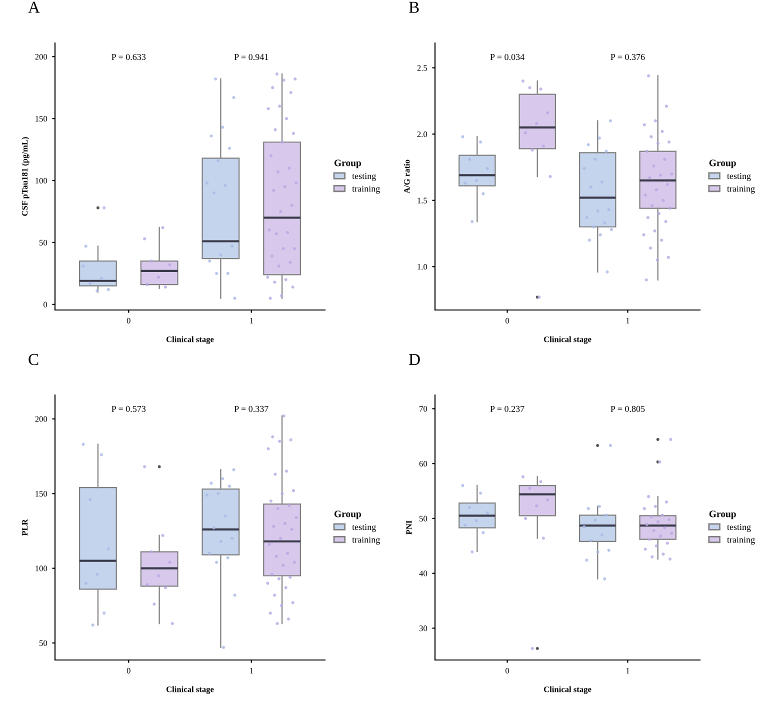  Describe the element at coordinates (409, 527) in the screenshot. I see `y-axis-title: PNI` at that location.